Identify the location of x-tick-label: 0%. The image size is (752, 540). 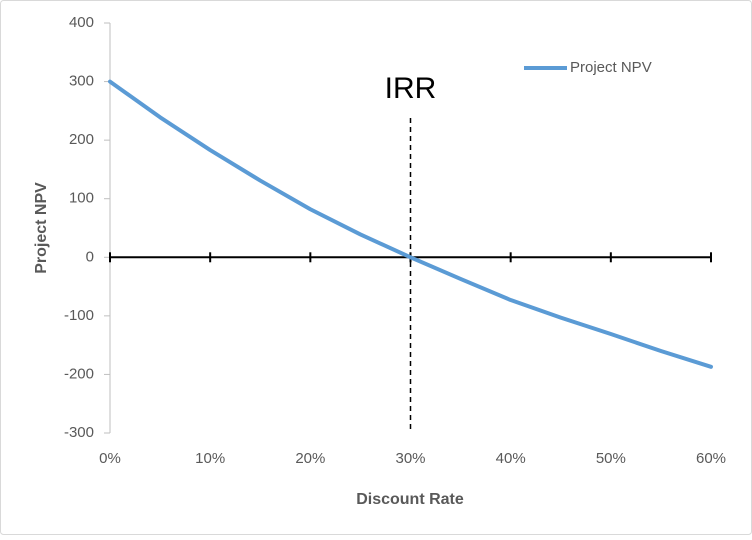
(110, 458).